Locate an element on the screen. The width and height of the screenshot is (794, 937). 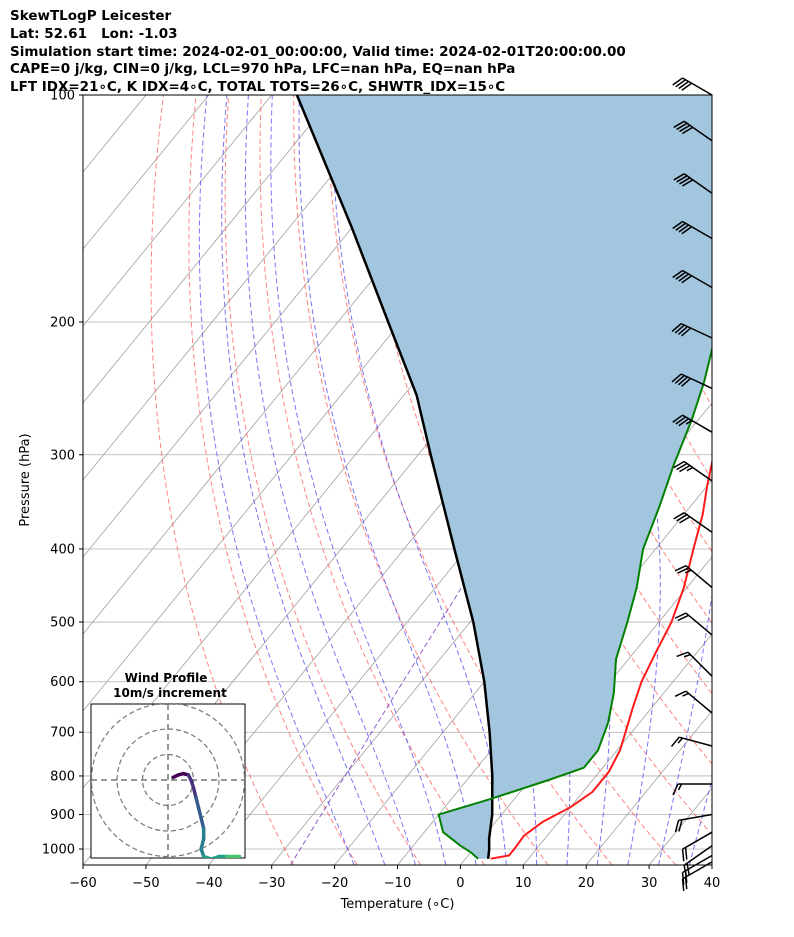
moist-adiabat is located at coordinates (757, 480).